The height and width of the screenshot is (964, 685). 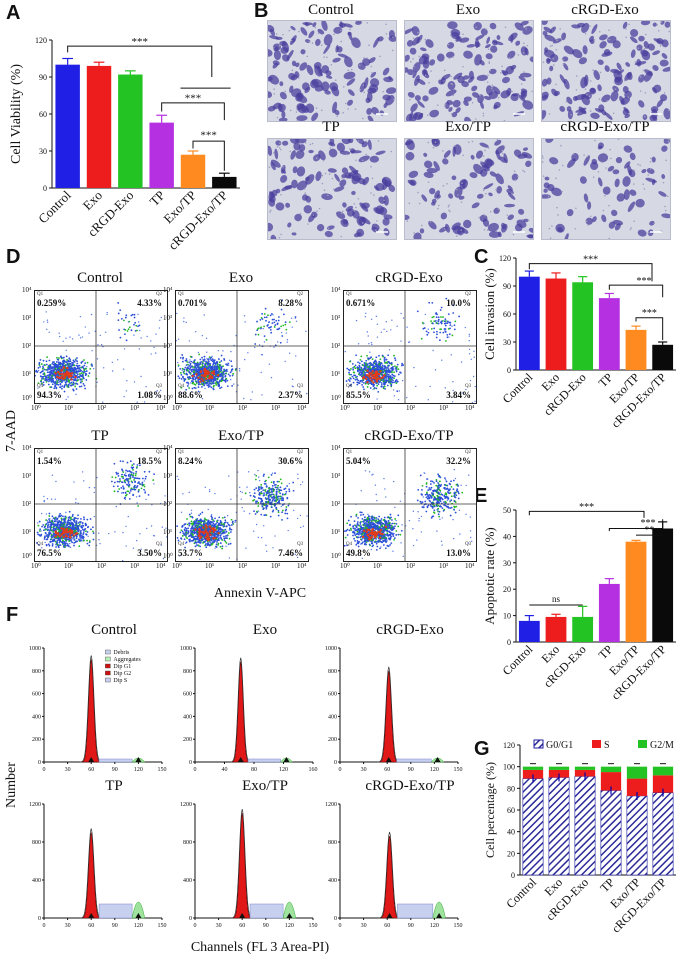 What do you see at coordinates (101, 505) in the screenshot?
I see `flow-plot` at bounding box center [101, 505].